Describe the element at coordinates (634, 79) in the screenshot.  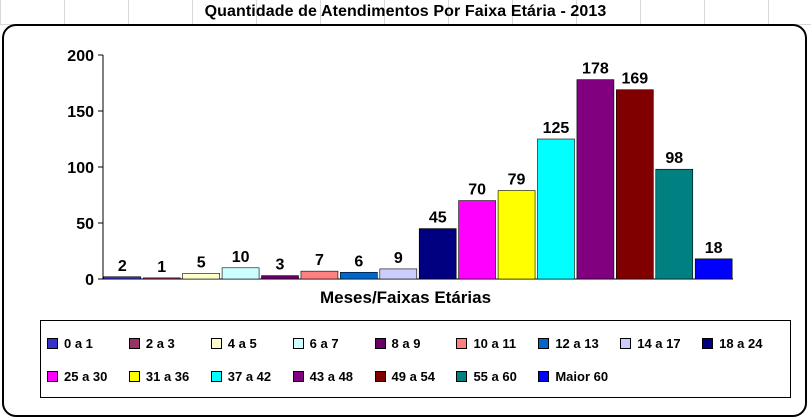
I see `data-label-49-a-54: 169` at that location.